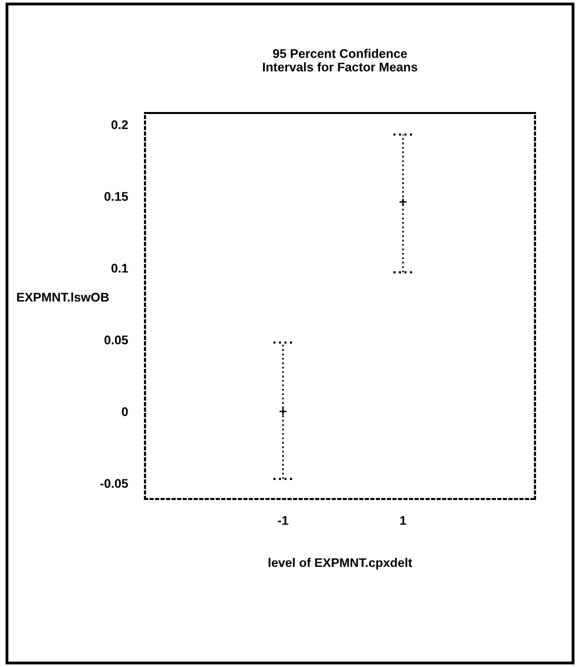 This screenshot has height=667, width=580. I want to click on x-tick-label: 1, so click(403, 520).